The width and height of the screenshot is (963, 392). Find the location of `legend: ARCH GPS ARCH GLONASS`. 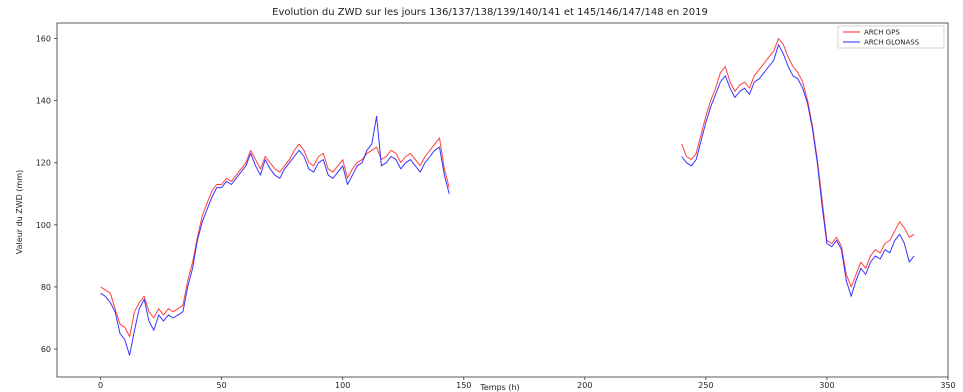

legend: ARCH GPS ARCH GLONASS is located at coordinates (891, 37).